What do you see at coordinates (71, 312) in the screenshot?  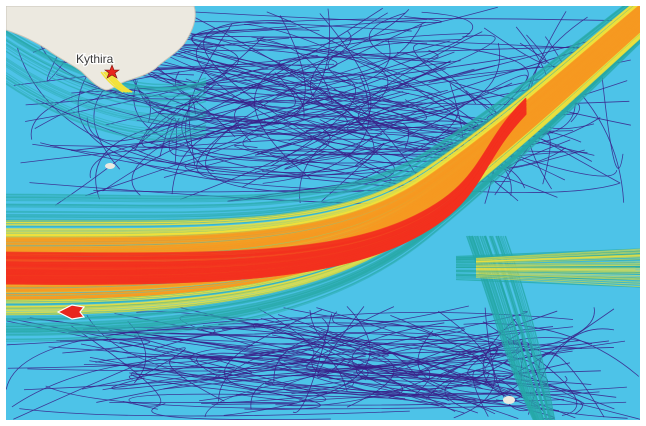 I see `vessel-arrow-icon` at bounding box center [71, 312].